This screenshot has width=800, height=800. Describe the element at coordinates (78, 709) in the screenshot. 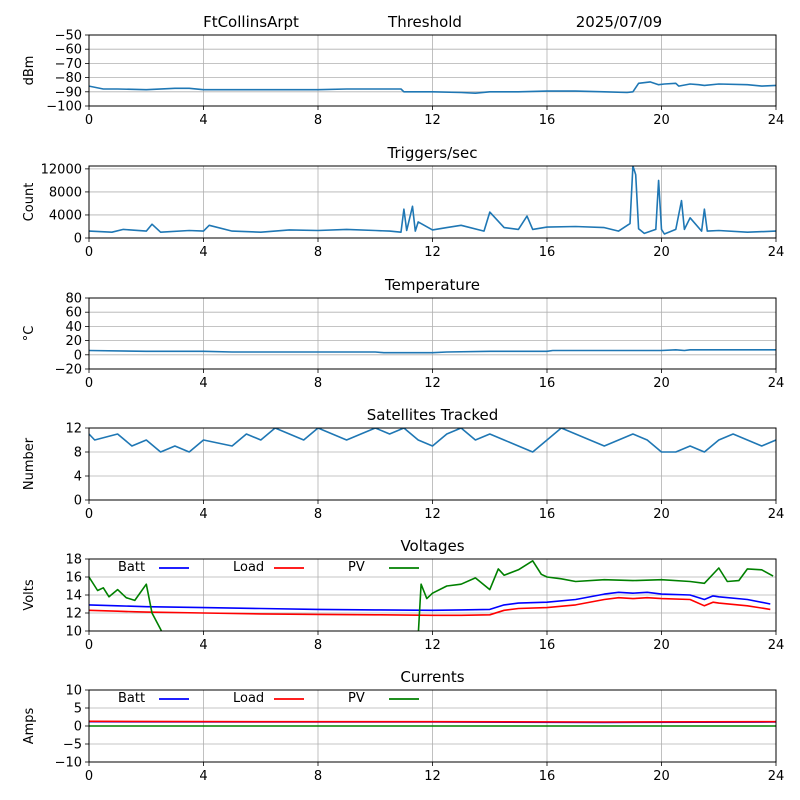

I see `currents-ytick-label-3: 5` at that location.